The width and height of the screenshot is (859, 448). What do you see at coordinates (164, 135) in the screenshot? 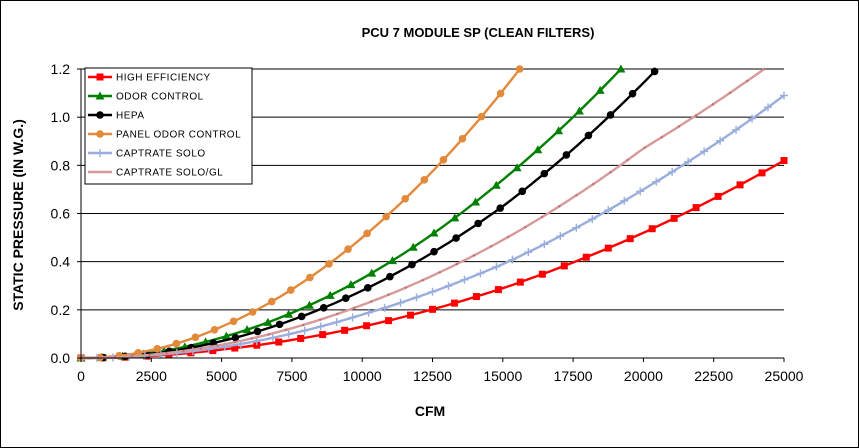
I see `legend-entry: PANEL ODOR CONTROL` at bounding box center [164, 135].